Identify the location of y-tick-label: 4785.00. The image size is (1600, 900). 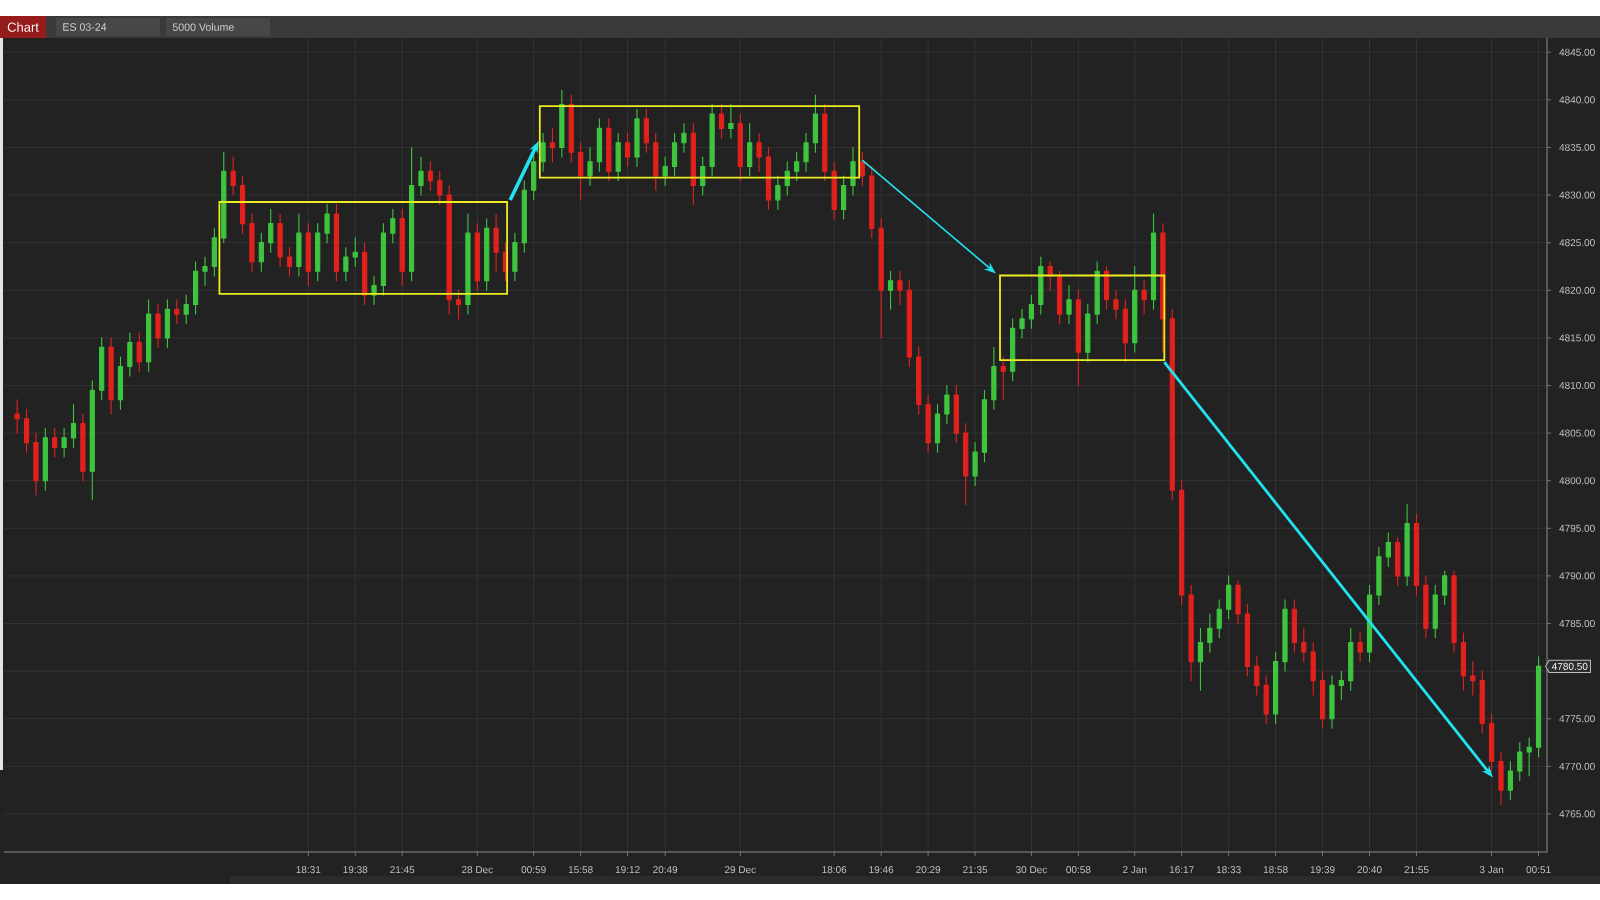
(1577, 623).